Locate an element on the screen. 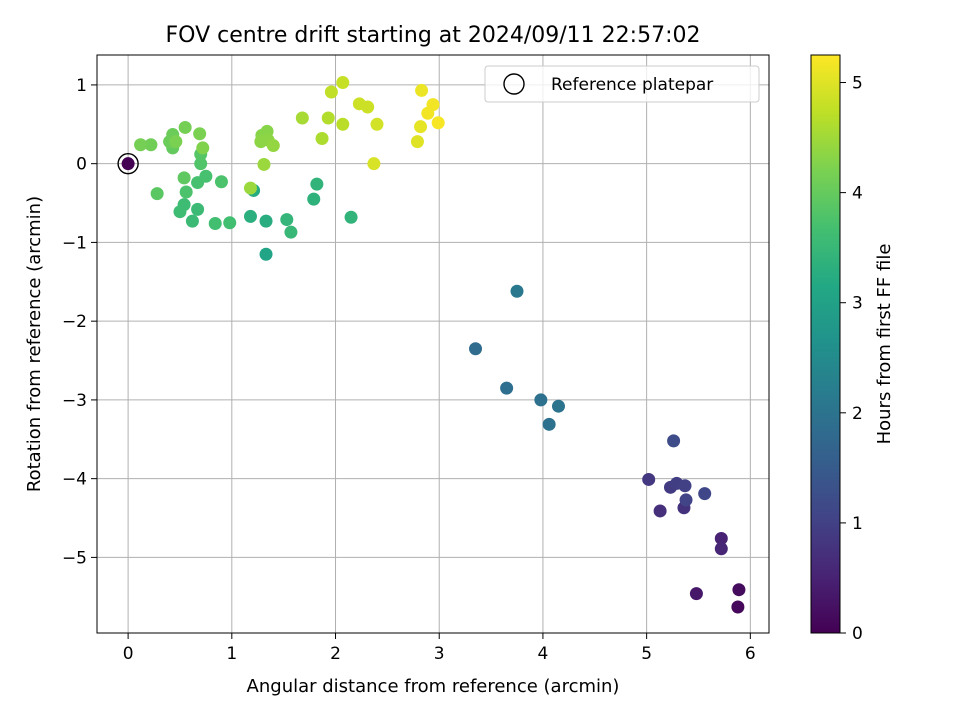 The image size is (960, 720). colorbar: 0 1 2 3 4 5 Hours from first FF file is located at coordinates (852, 349).